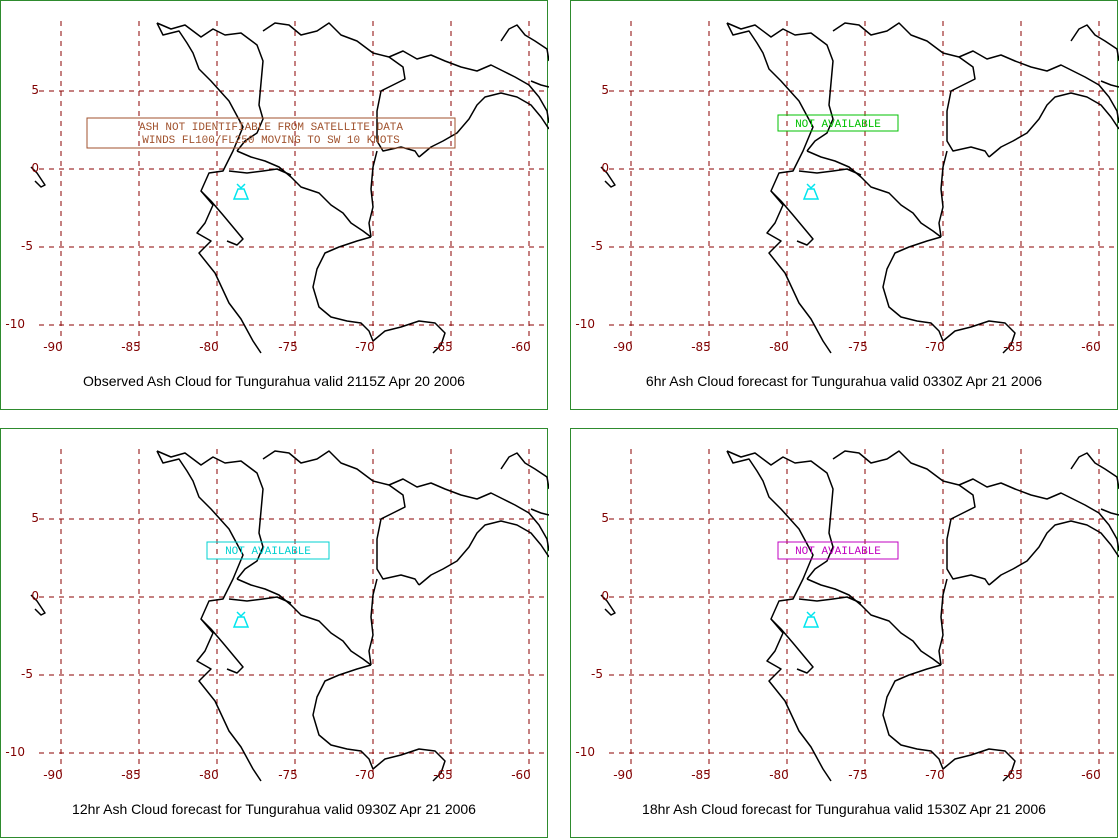  Describe the element at coordinates (271, 141) in the screenshot. I see `message-text: WINDS FL100/FL250 MOVING TO SW 10 KNOTS` at that location.